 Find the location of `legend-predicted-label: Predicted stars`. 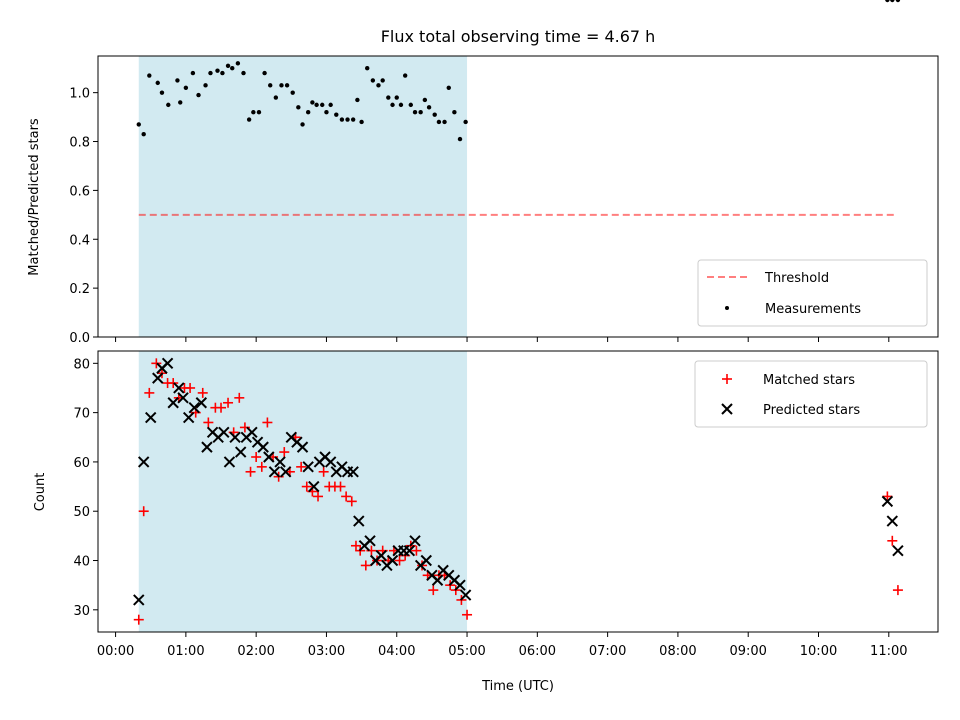

legend-predicted-label: Predicted stars is located at coordinates (811, 410).